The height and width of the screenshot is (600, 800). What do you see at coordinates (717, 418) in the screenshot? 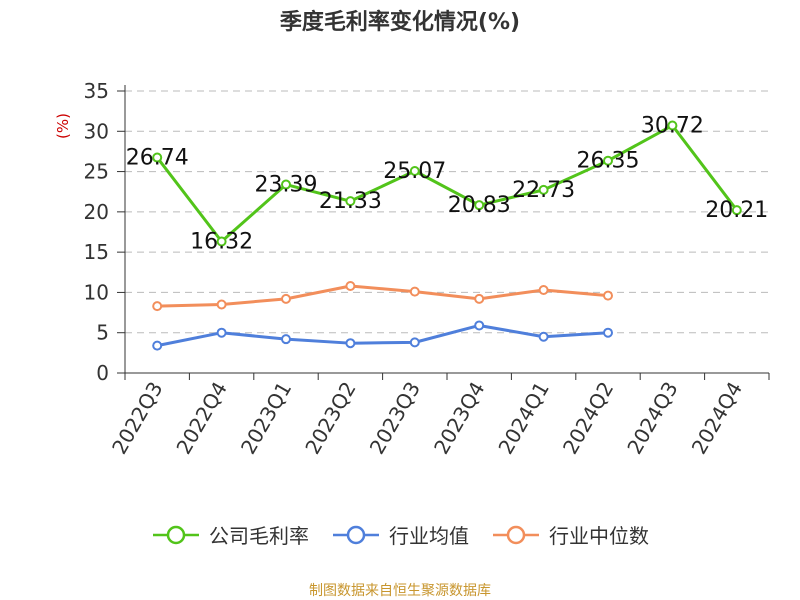
I see `x-tick-label: 2024Q4` at bounding box center [717, 418].